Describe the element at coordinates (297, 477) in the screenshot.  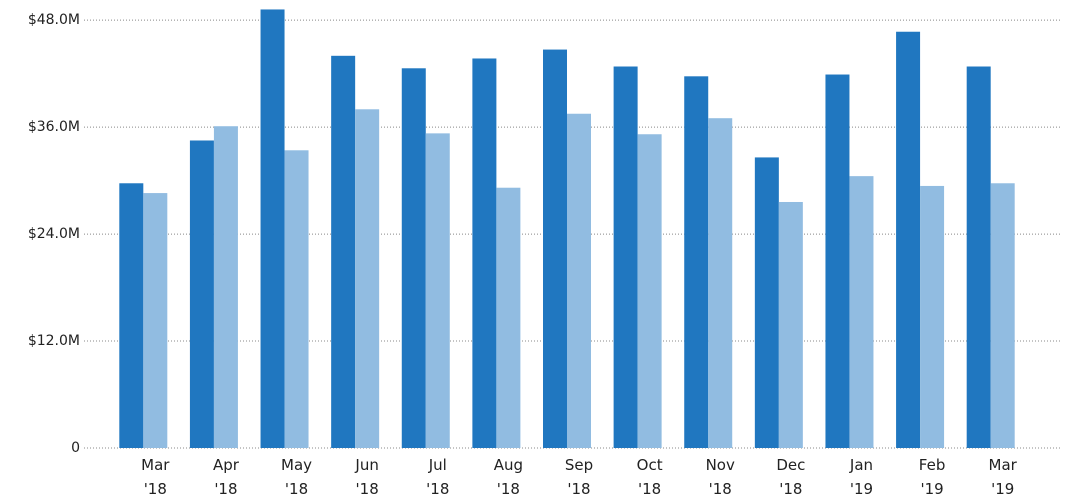
I see `x-tick-label: May '18` at that location.